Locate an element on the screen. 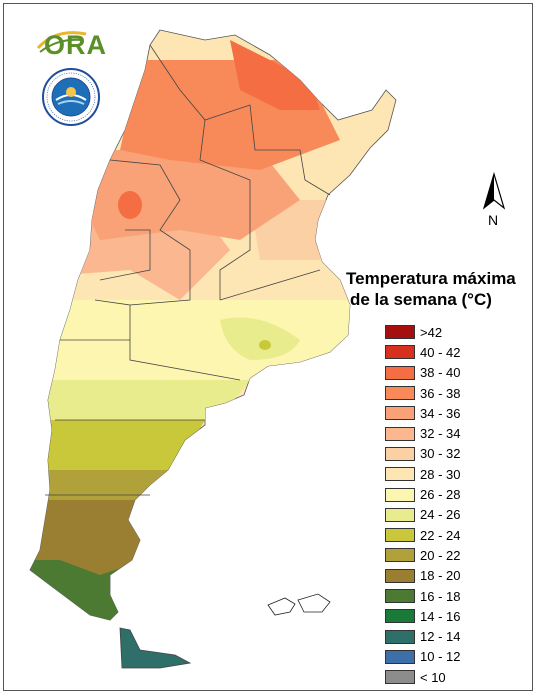  ora-logo-text: ORA is located at coordinates (75, 45).